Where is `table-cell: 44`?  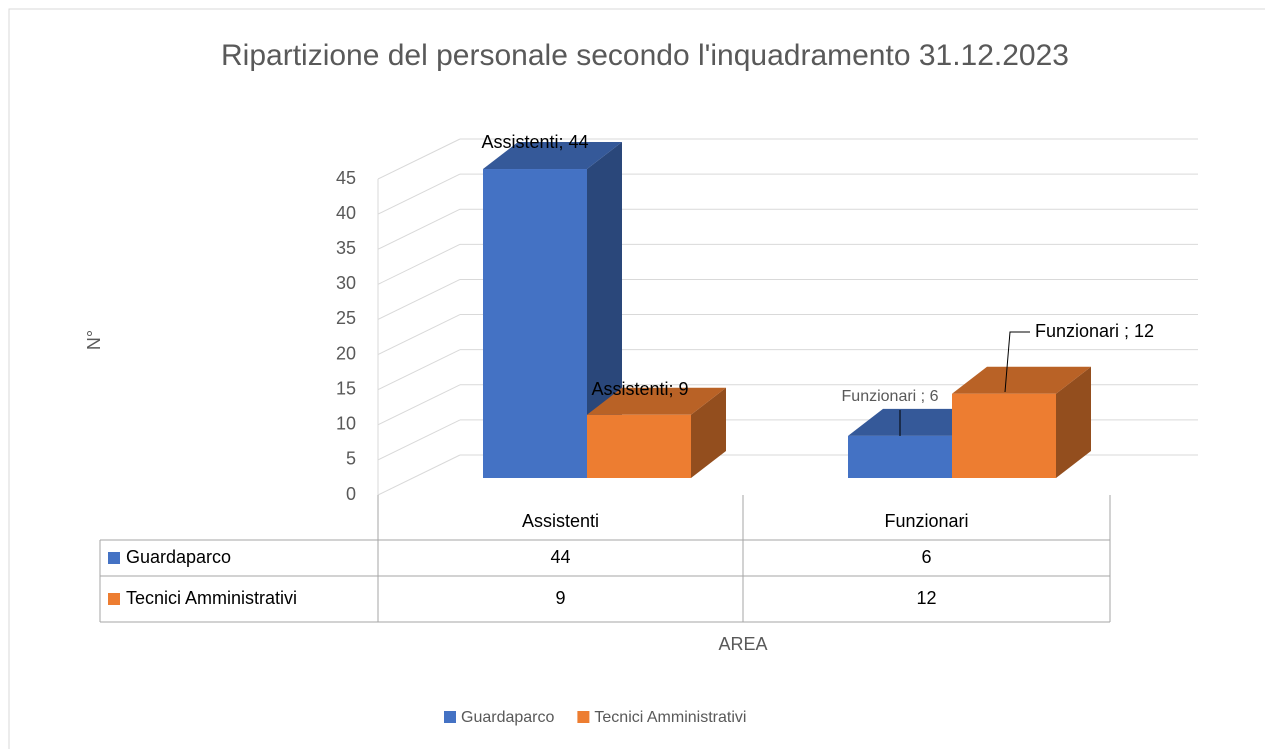
table-cell: 44 is located at coordinates (560, 557).